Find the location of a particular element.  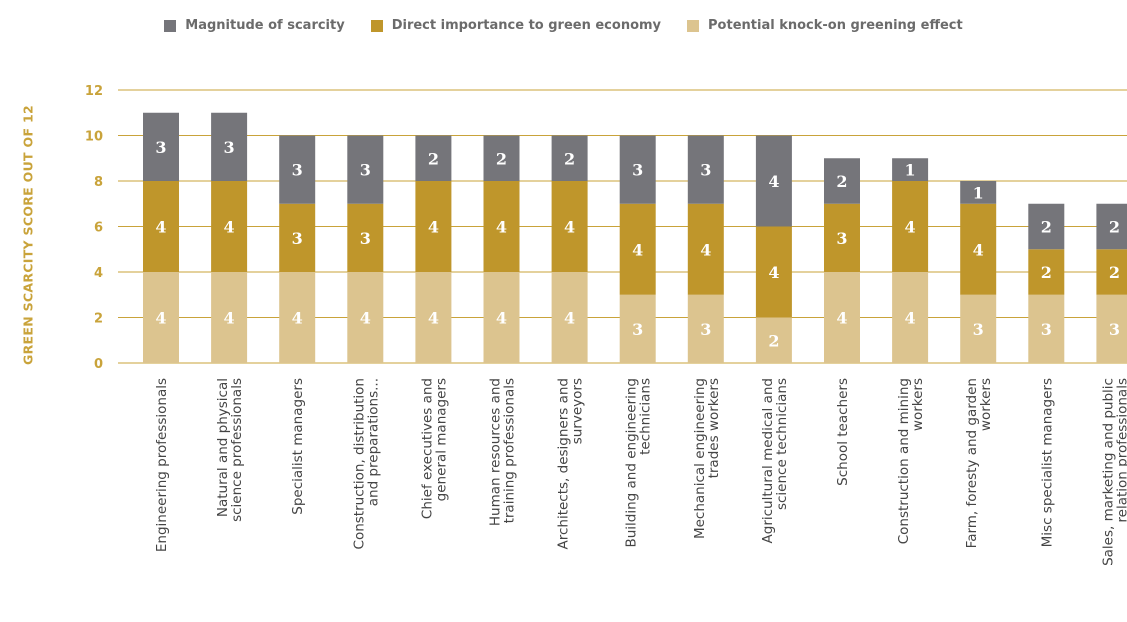

x-tick-label-2-line-0: Specialist managers is located at coordinates (298, 446).